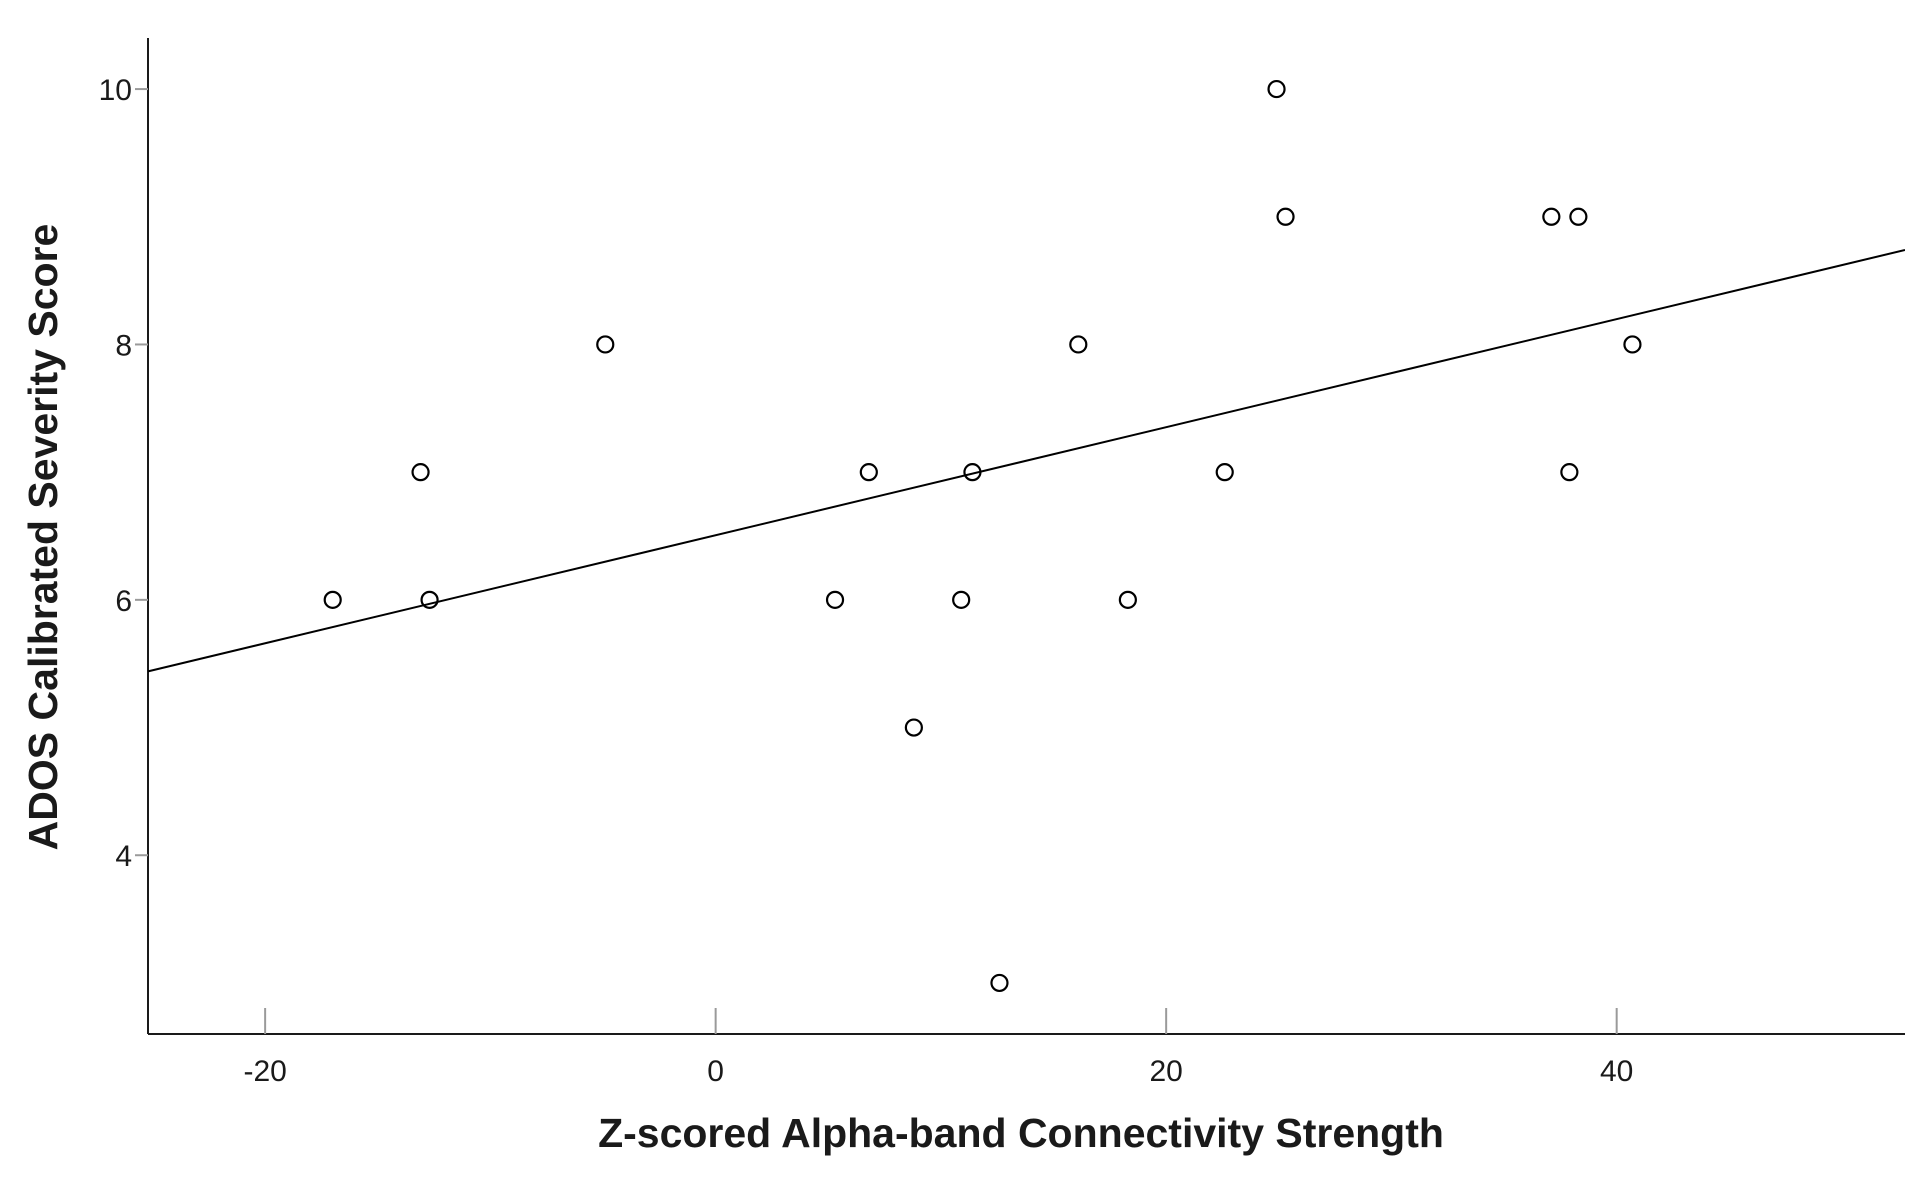  What do you see at coordinates (43, 537) in the screenshot?
I see `y-axis-title: ADOS Calibrated Severity Score` at bounding box center [43, 537].